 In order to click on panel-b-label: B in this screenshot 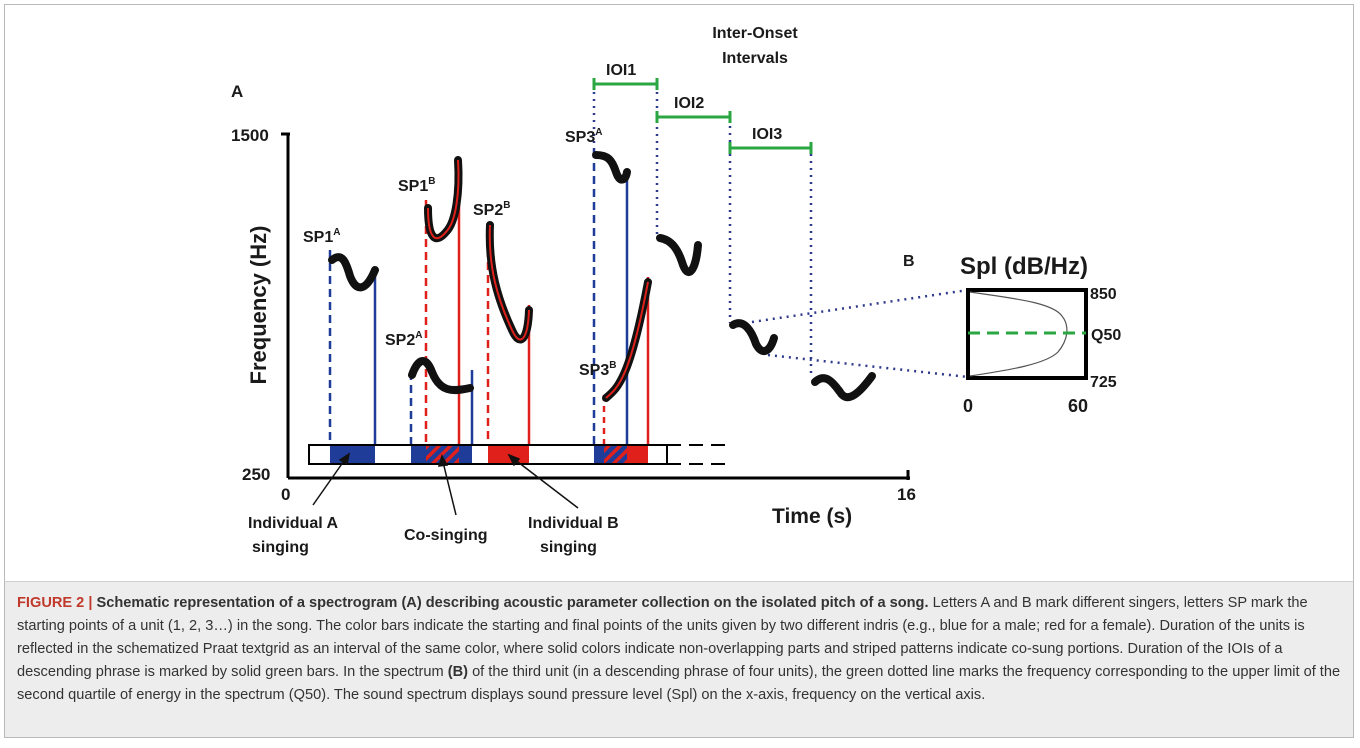, I will do `click(909, 261)`.